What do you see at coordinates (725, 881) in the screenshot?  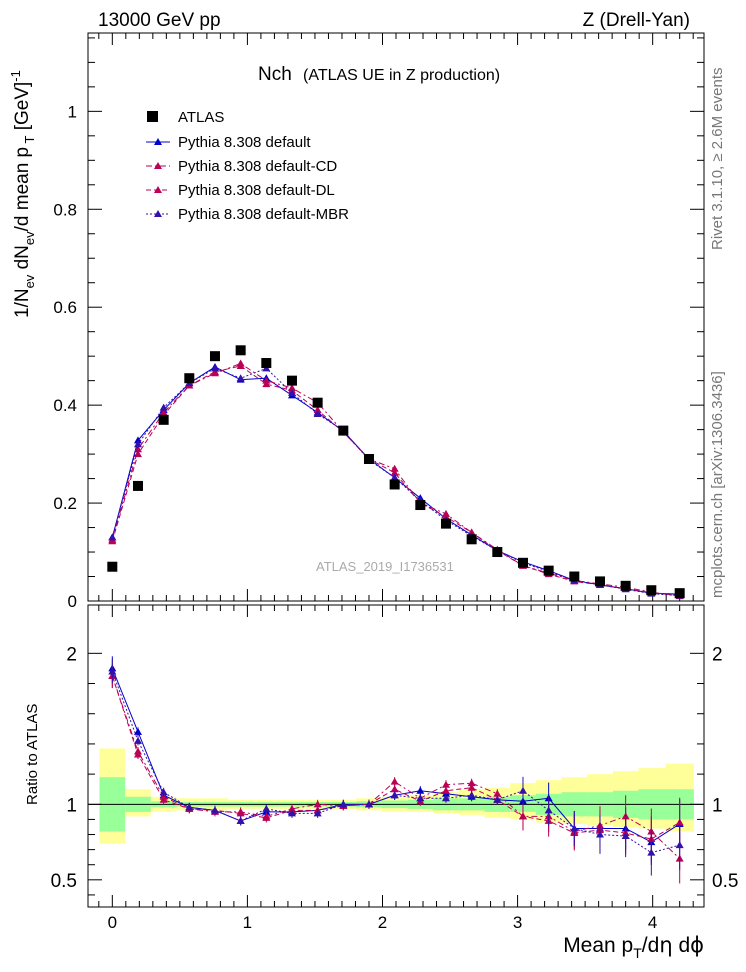 I see `ratio-y-tick-label-right: 0.5` at bounding box center [725, 881].